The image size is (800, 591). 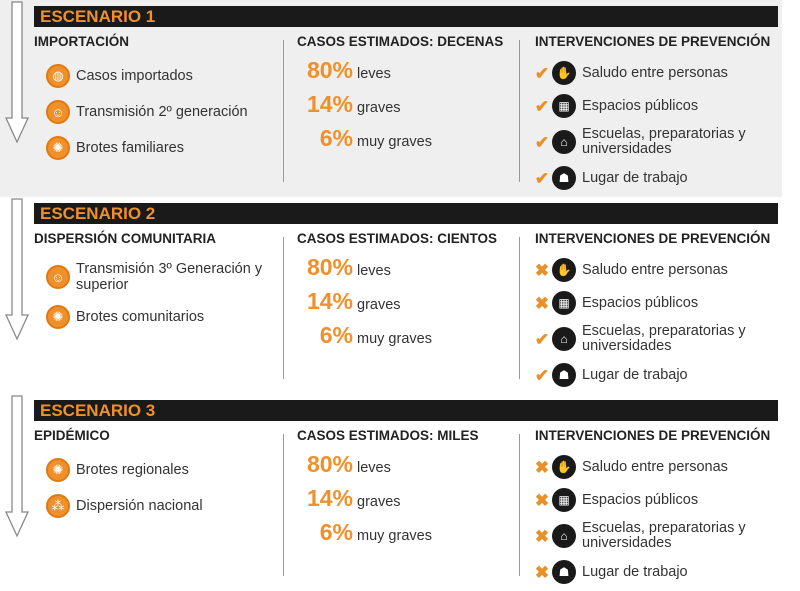 What do you see at coordinates (406, 213) in the screenshot?
I see `scenario-title: ESCENARIO 2` at bounding box center [406, 213].